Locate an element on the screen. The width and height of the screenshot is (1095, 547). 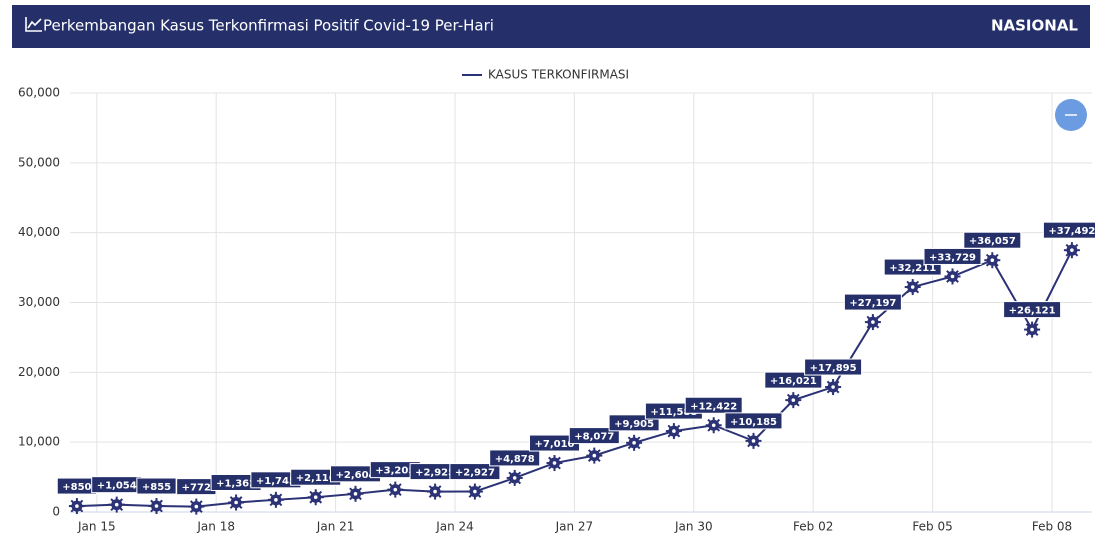
x-tick-label: Jan 18 is located at coordinates (215, 527).